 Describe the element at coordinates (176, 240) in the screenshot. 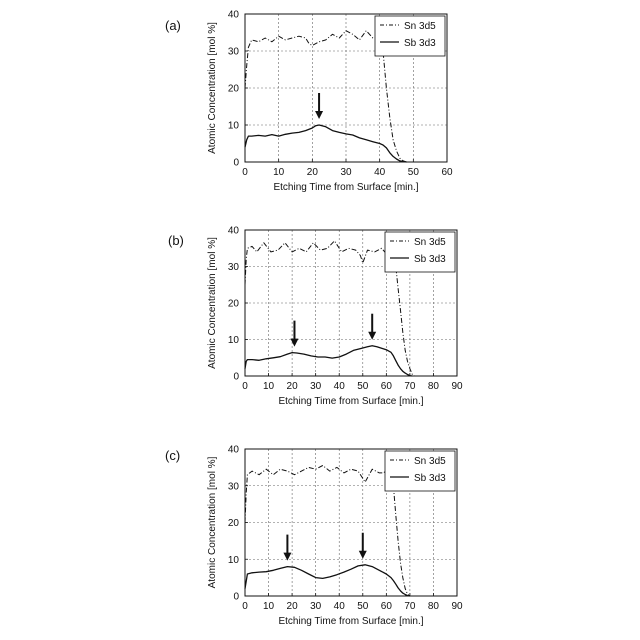

I see `panel-label: (b)` at that location.